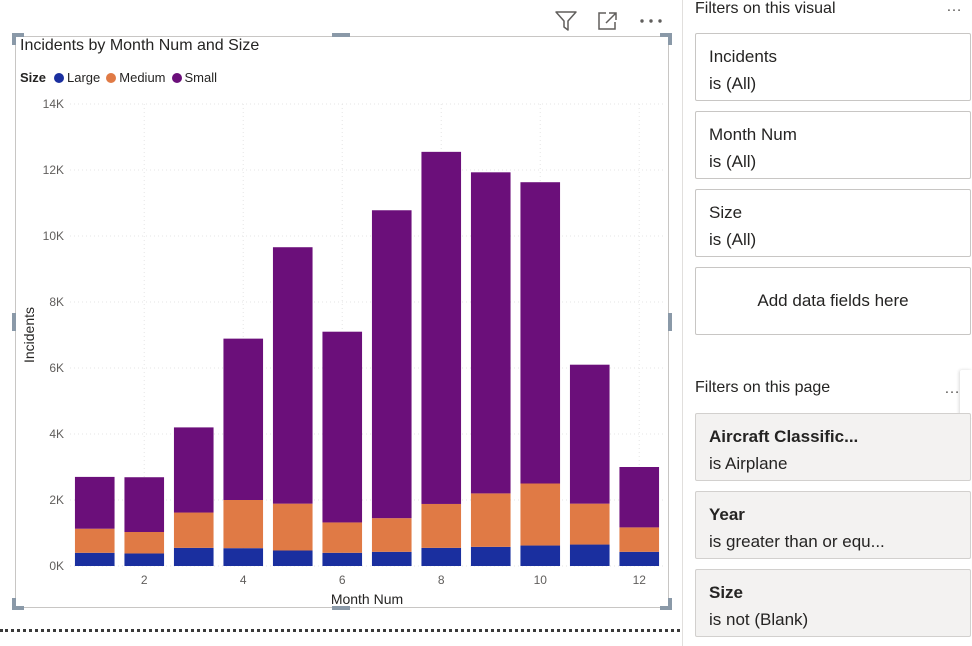 The width and height of the screenshot is (972, 646). I want to click on y-tick-label: 6K, so click(56, 368).